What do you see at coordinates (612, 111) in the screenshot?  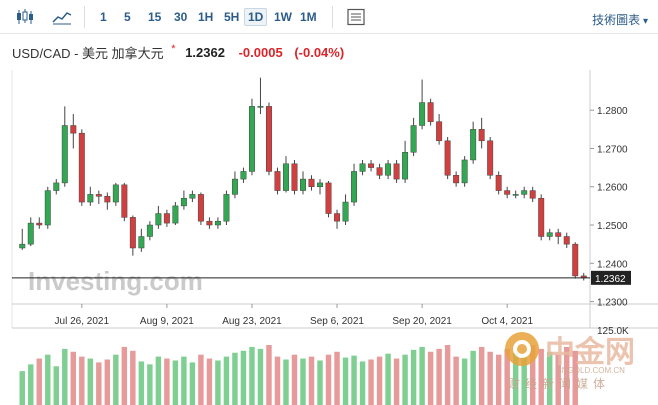 I see `y-tick-label: 1.2800` at bounding box center [612, 111].